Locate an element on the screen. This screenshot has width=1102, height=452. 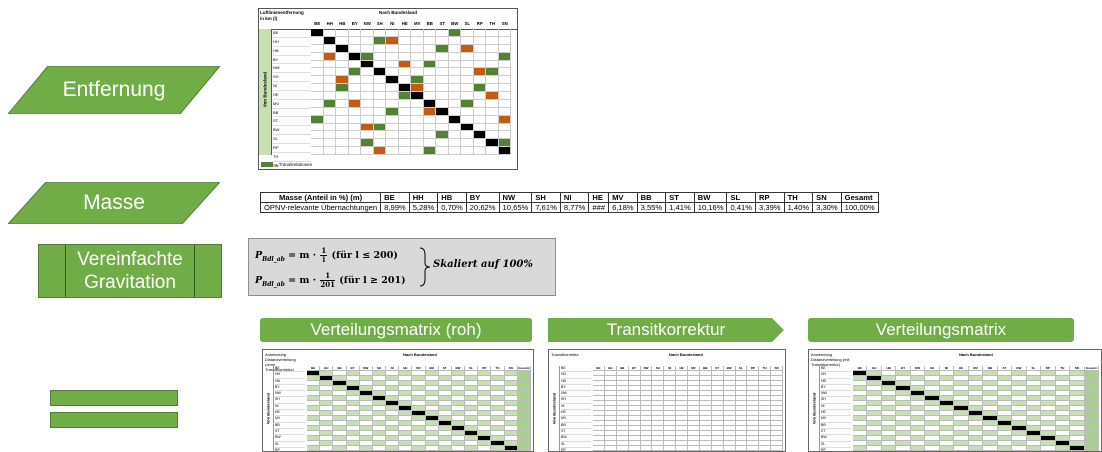
thumb-row-label: BB is located at coordinates (576, 426).